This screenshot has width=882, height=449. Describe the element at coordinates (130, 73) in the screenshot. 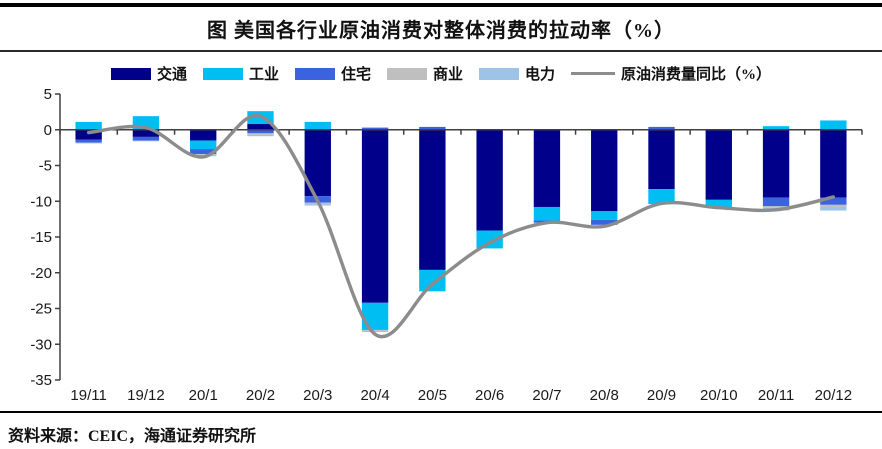

I see `transport-swatch-icon` at that location.